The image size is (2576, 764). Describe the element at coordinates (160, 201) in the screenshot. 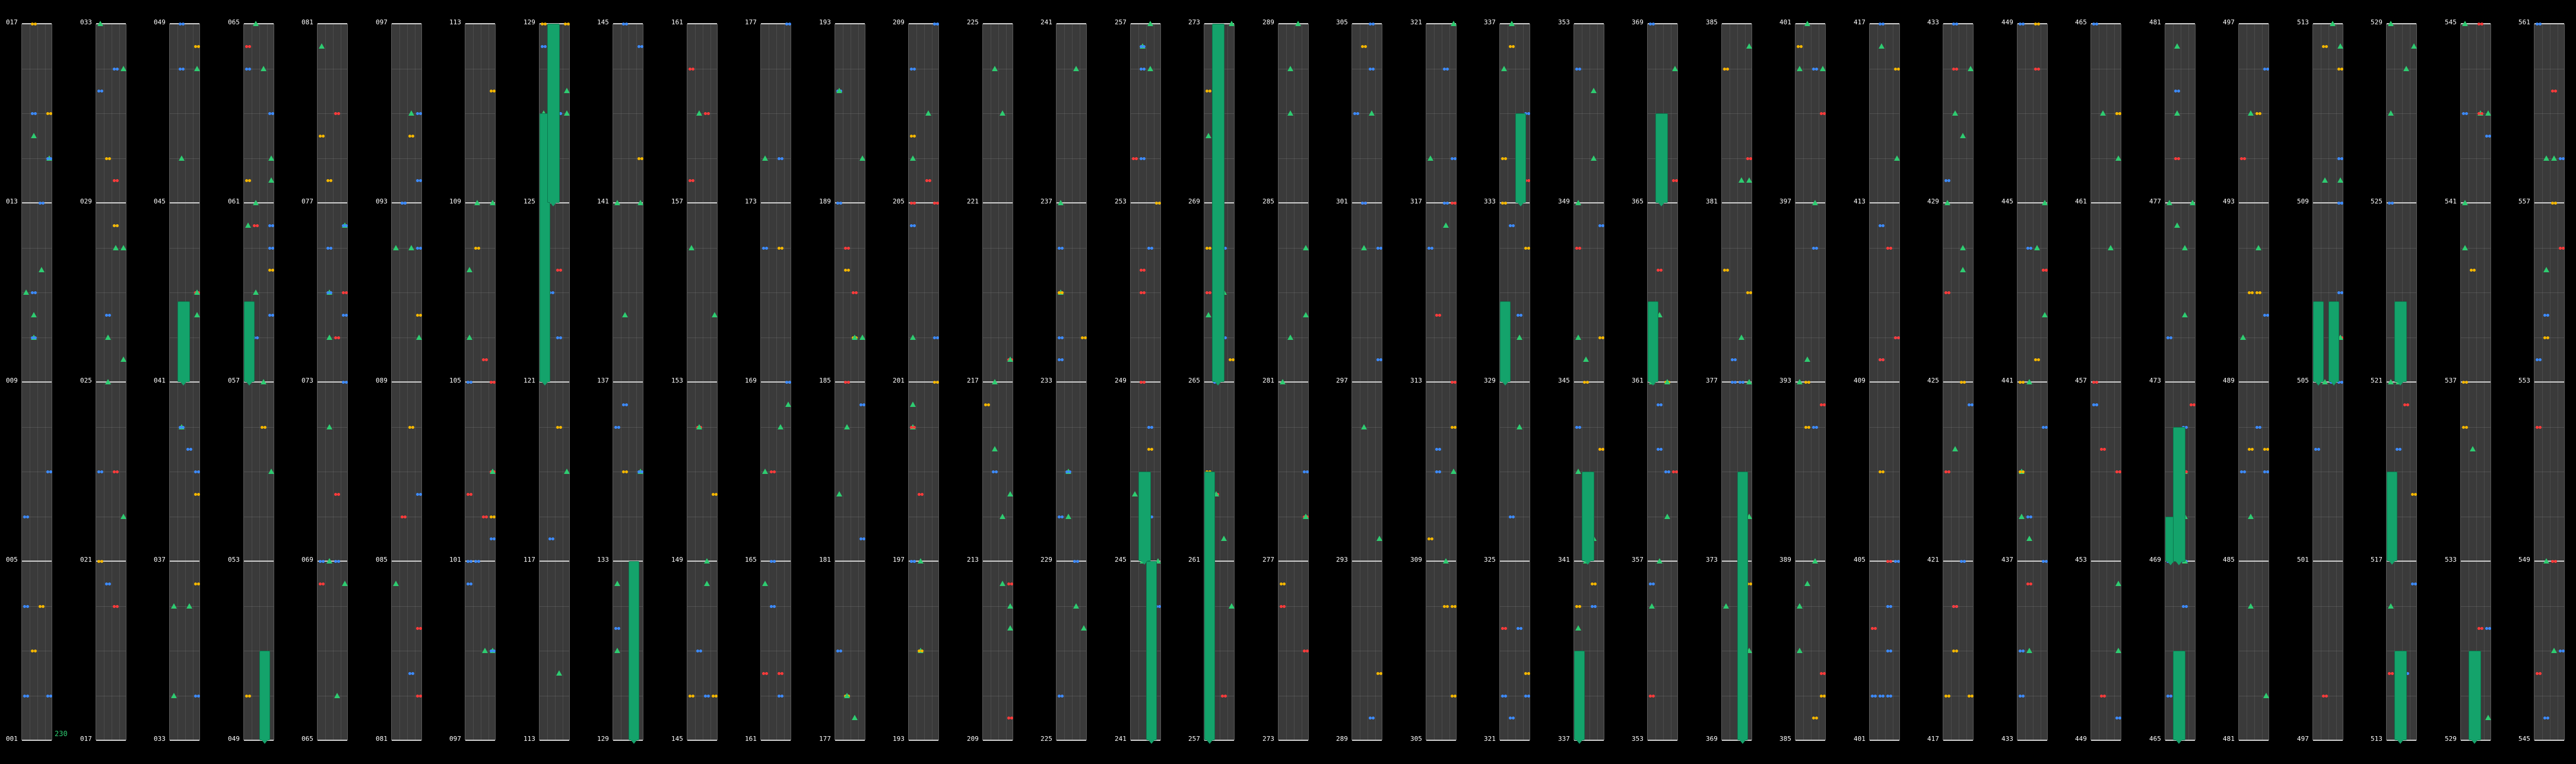

I see `measure-number: 045` at that location.